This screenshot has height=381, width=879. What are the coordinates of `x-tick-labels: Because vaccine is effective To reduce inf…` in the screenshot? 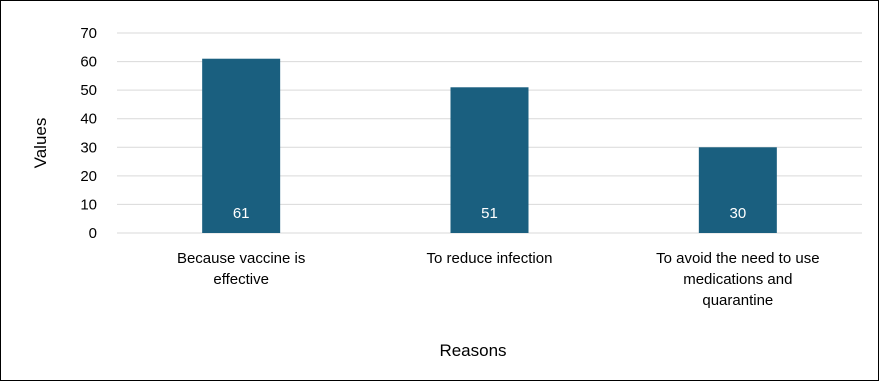 It's located at (498, 279).